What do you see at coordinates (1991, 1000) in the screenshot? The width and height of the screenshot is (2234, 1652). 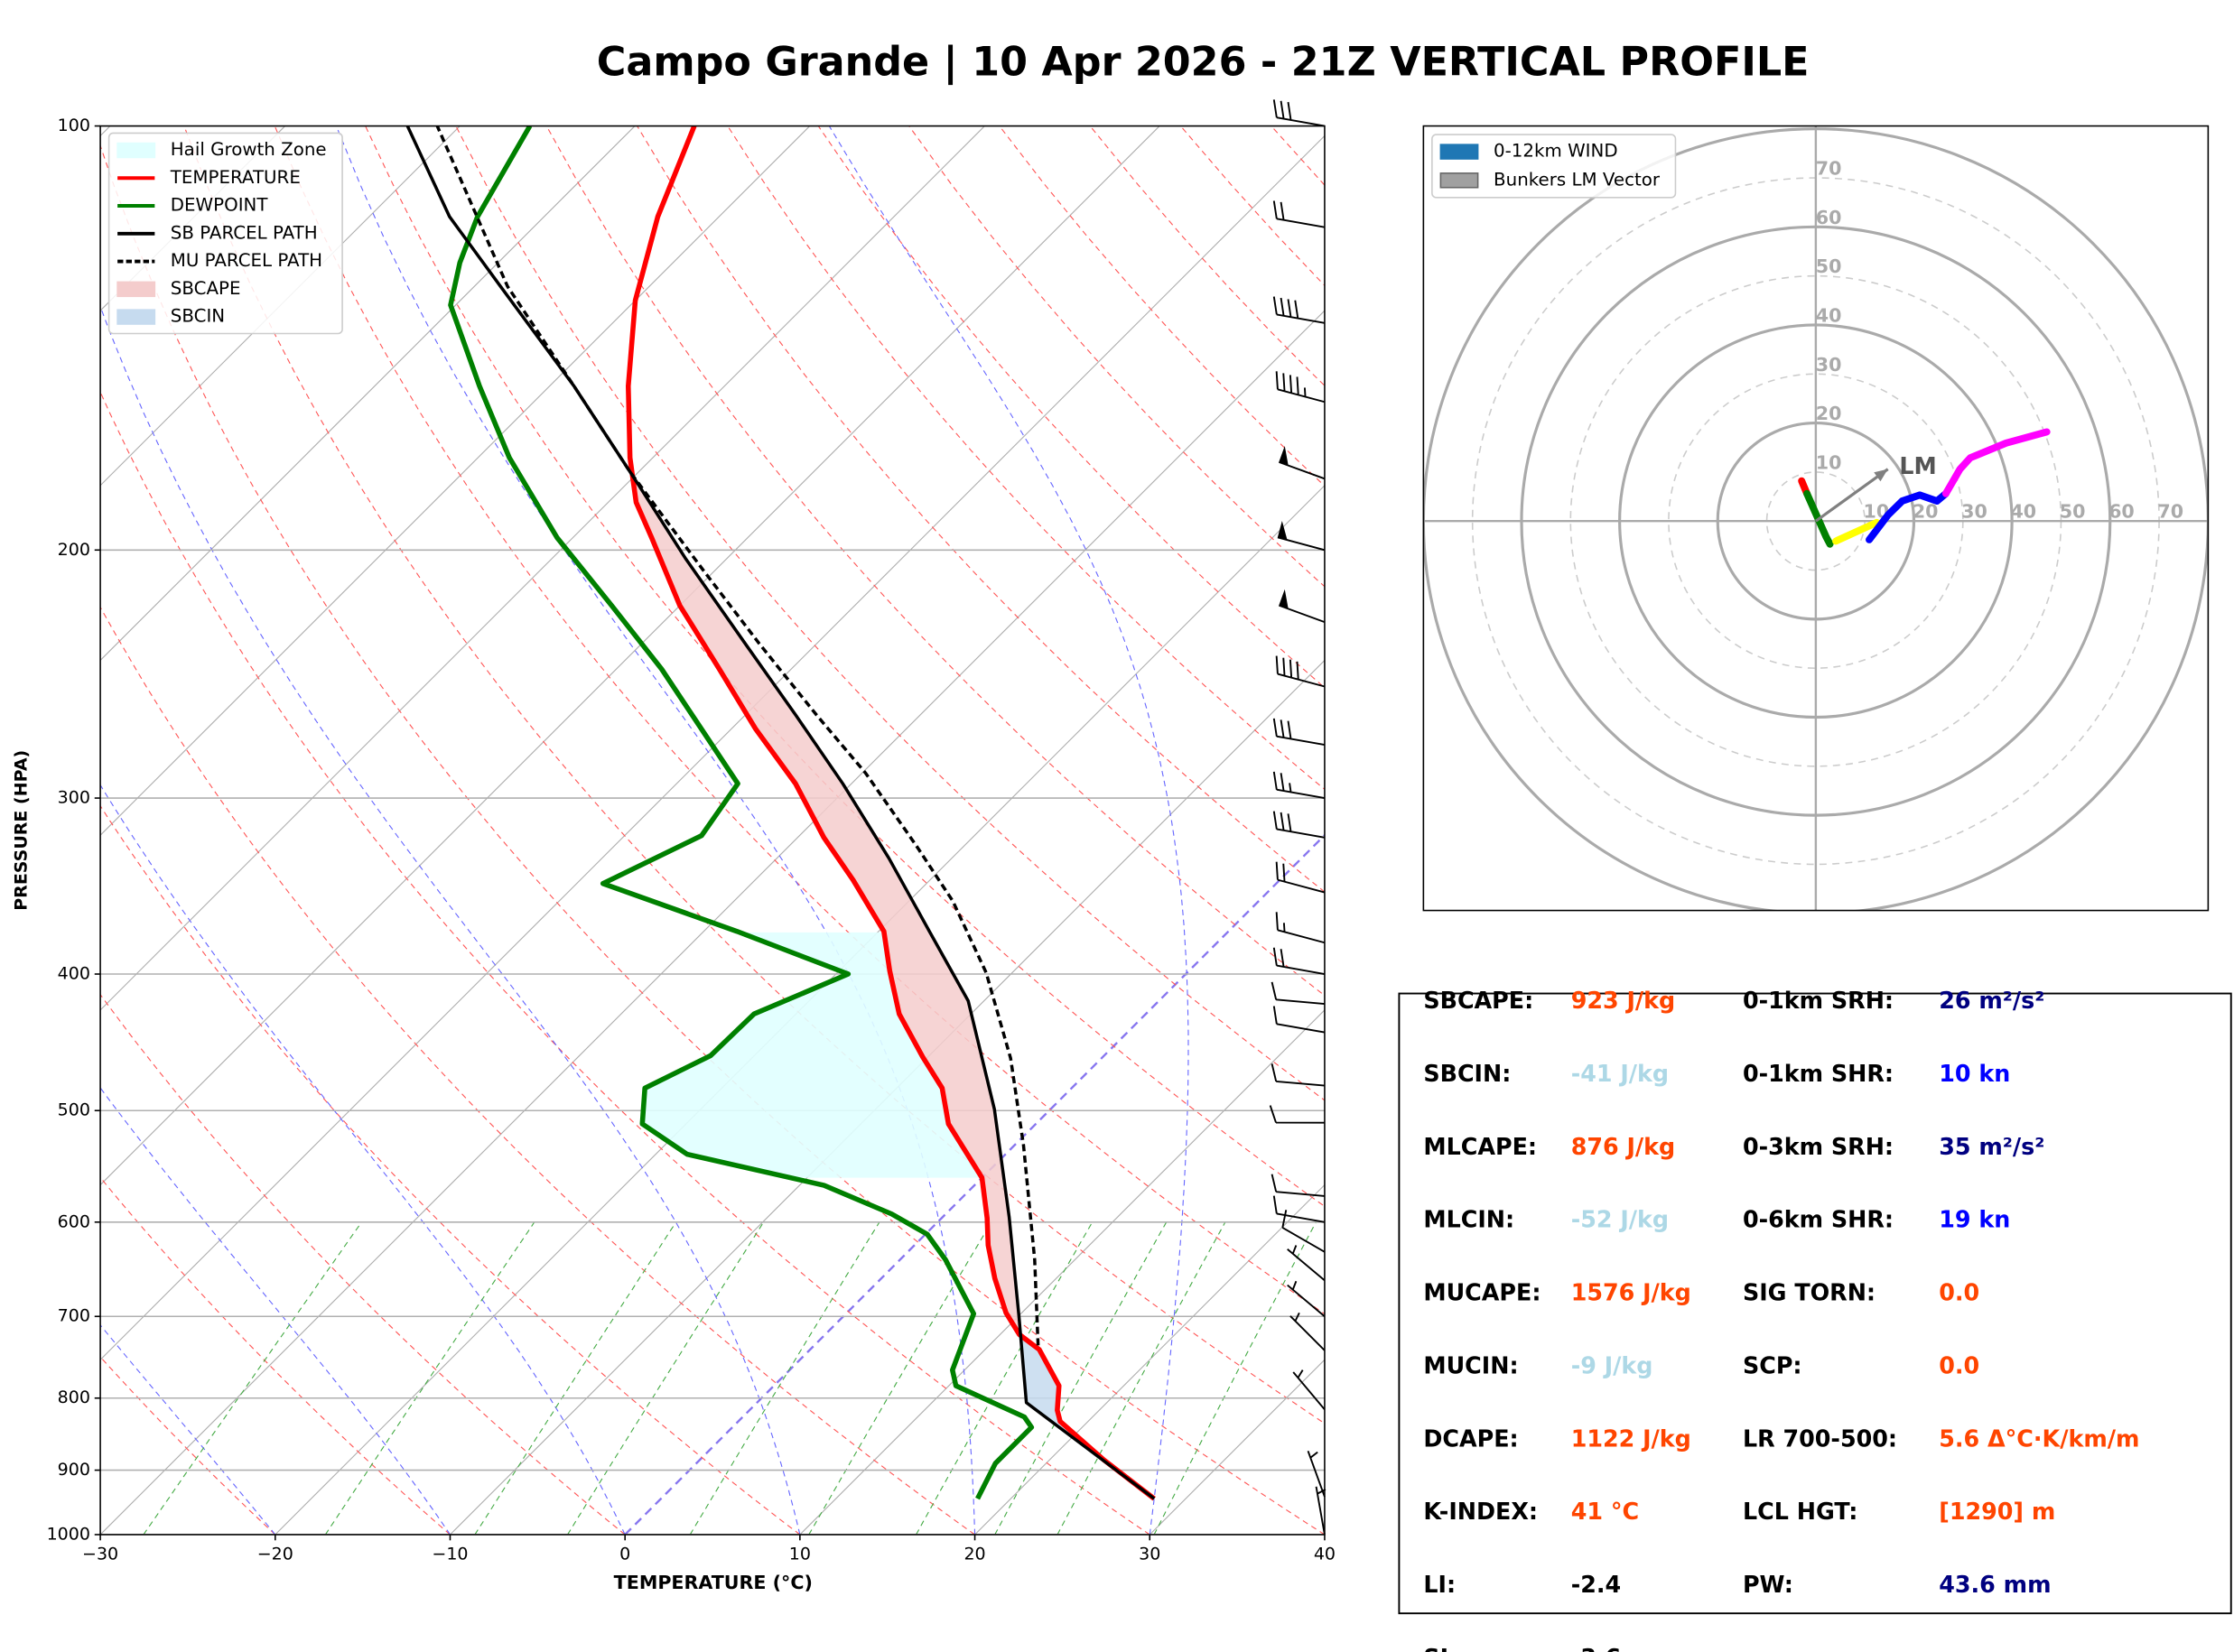 I see `parameter-value: 26 m²/s²` at bounding box center [1991, 1000].